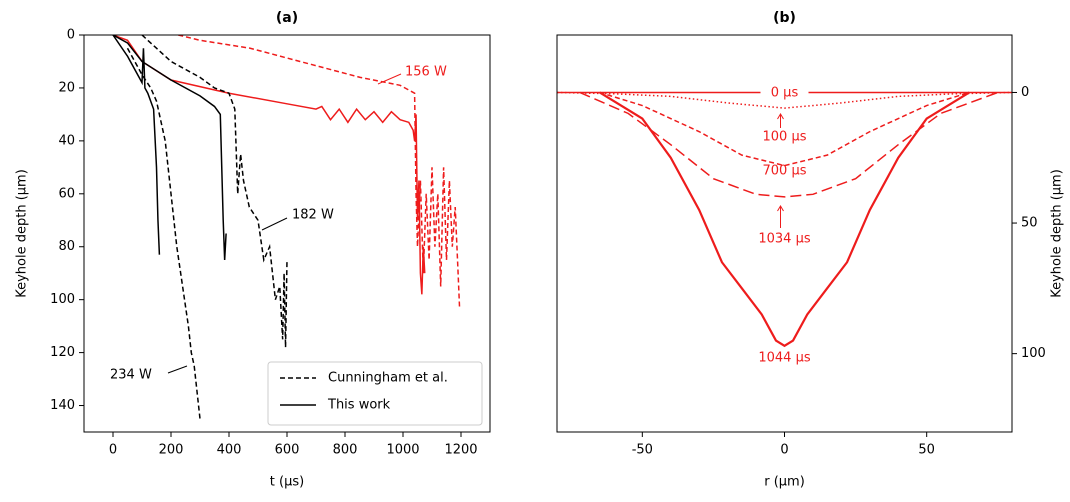 The width and height of the screenshot is (1070, 502). What do you see at coordinates (926, 450) in the screenshot?
I see `x-tick-label: 50` at bounding box center [926, 450].